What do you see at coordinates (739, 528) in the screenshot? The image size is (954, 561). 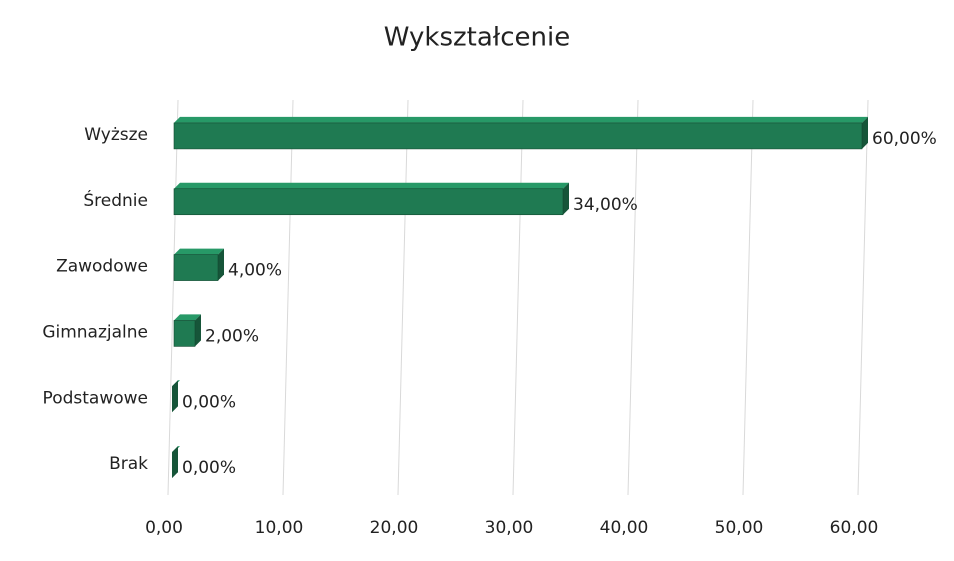 I see `x-tick-label: 50,00` at bounding box center [739, 528].